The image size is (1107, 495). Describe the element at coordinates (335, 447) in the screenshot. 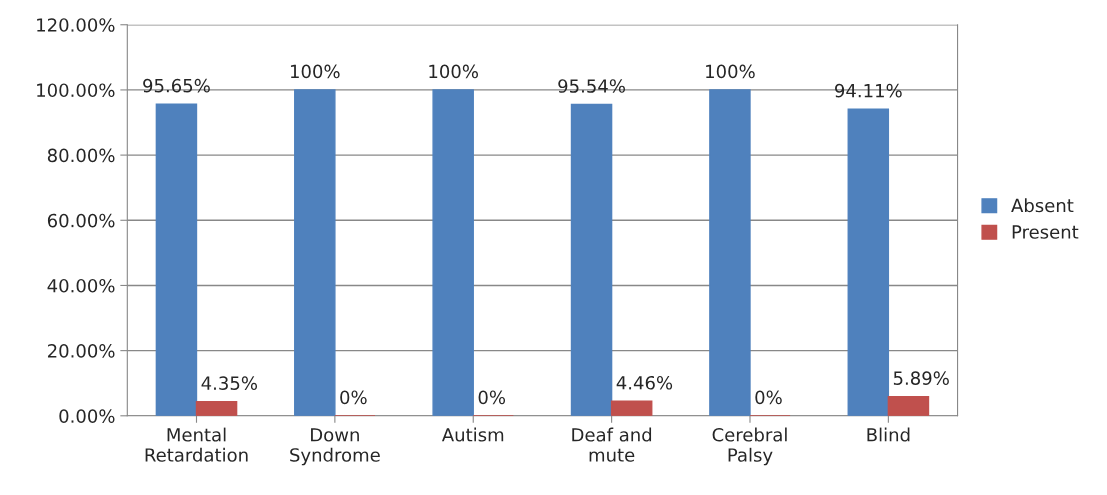

I see `x-tick-label: Down Syndrome` at that location.